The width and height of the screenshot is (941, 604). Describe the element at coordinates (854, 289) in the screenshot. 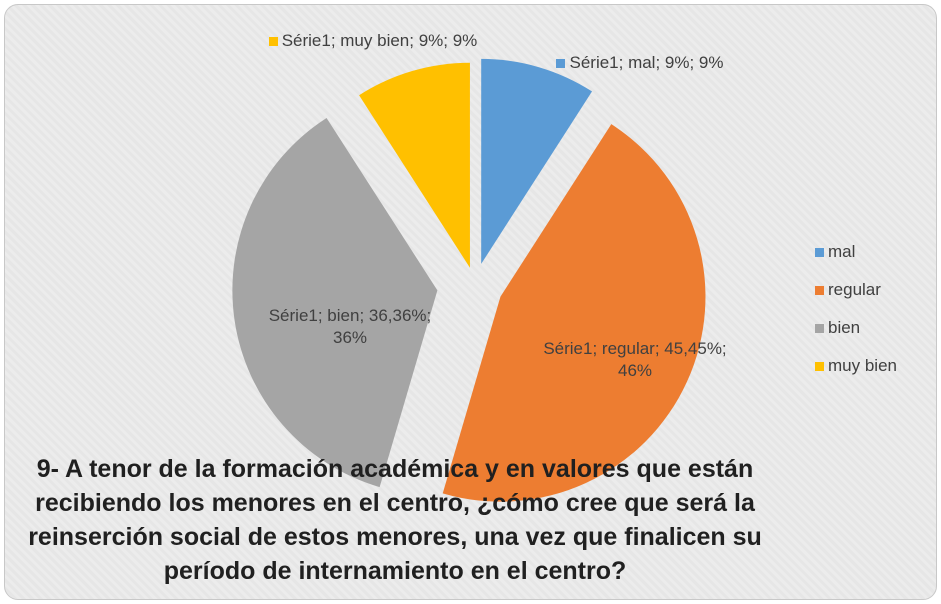

I see `legend-label: regular` at that location.